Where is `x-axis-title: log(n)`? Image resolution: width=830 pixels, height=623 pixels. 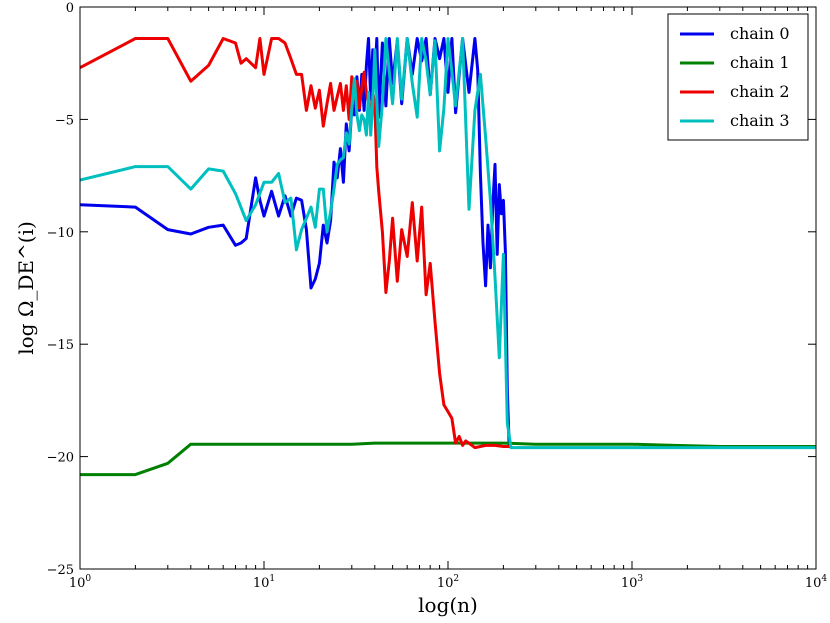
x-axis-title: log(n) is located at coordinates (448, 605).